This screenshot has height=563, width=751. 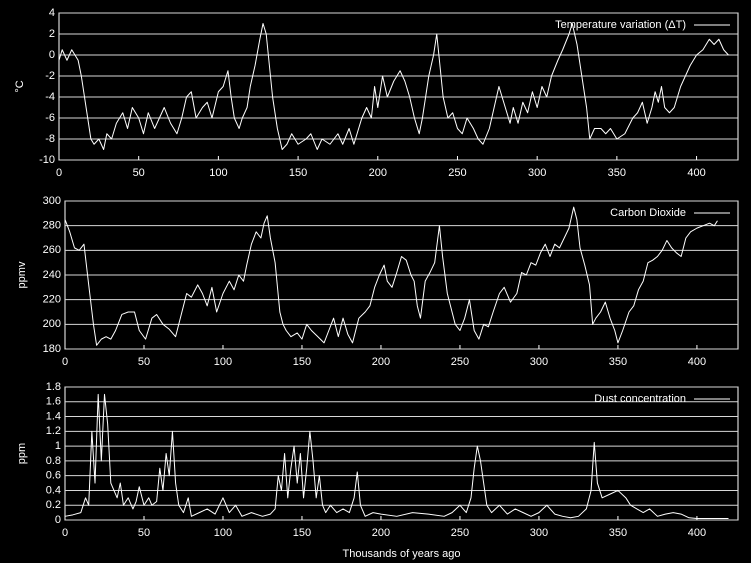 What do you see at coordinates (52, 300) in the screenshot?
I see `y-tick-label: 220` at bounding box center [52, 300].